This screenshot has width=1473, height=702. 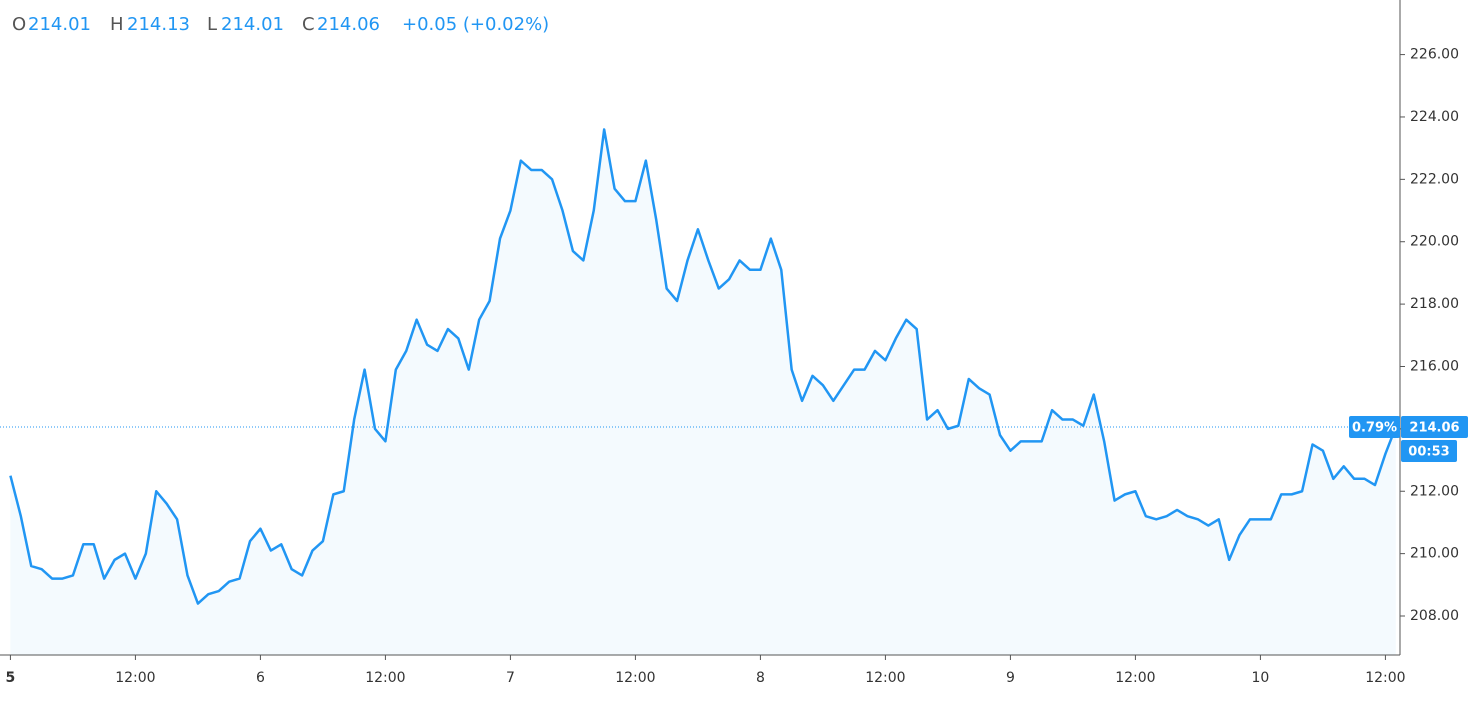 I want to click on ohlc-name: C, so click(x=308, y=24).